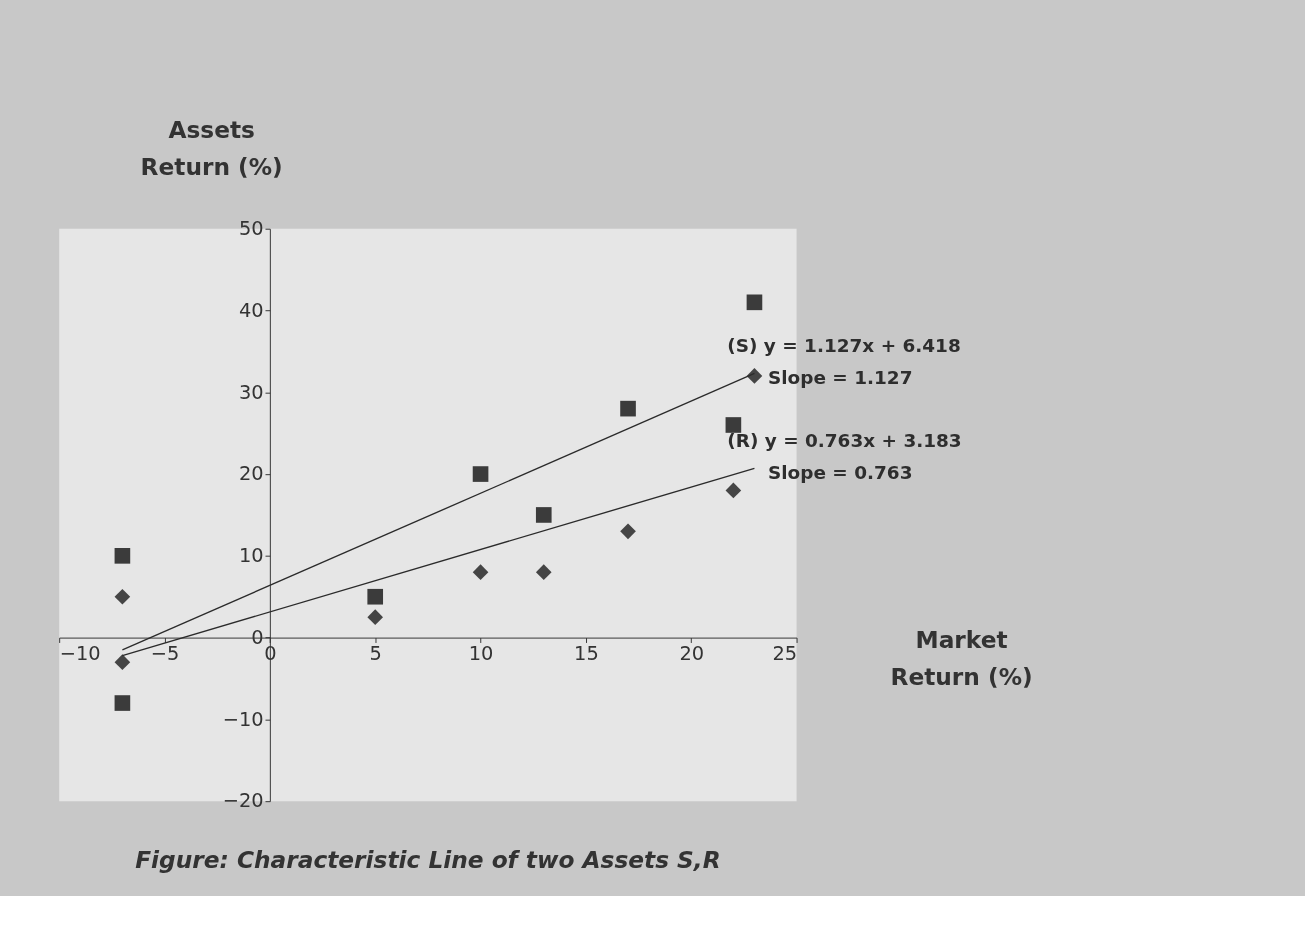 This screenshot has width=1305, height=937. What do you see at coordinates (251, 229) in the screenshot?
I see `y-tick-label: 50` at bounding box center [251, 229].